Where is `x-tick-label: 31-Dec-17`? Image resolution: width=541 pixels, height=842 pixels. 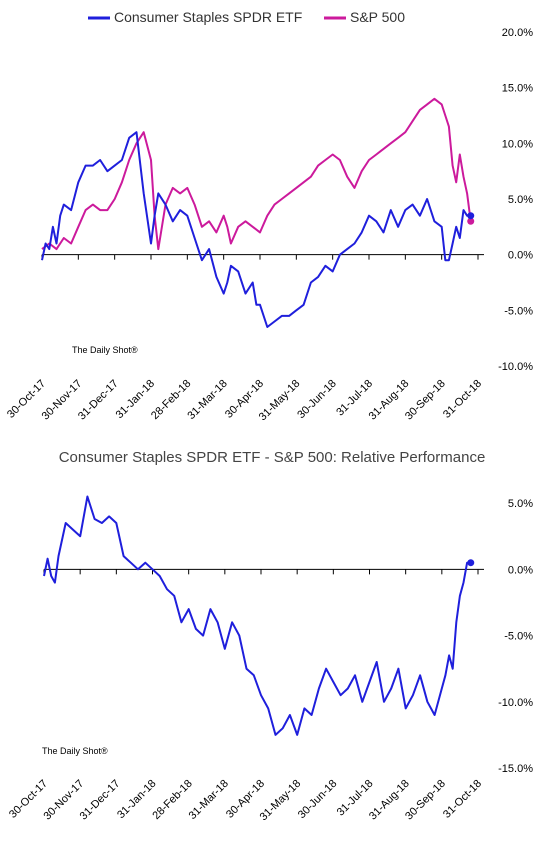 x-tick-label: 31-Dec-17 is located at coordinates (98, 400).